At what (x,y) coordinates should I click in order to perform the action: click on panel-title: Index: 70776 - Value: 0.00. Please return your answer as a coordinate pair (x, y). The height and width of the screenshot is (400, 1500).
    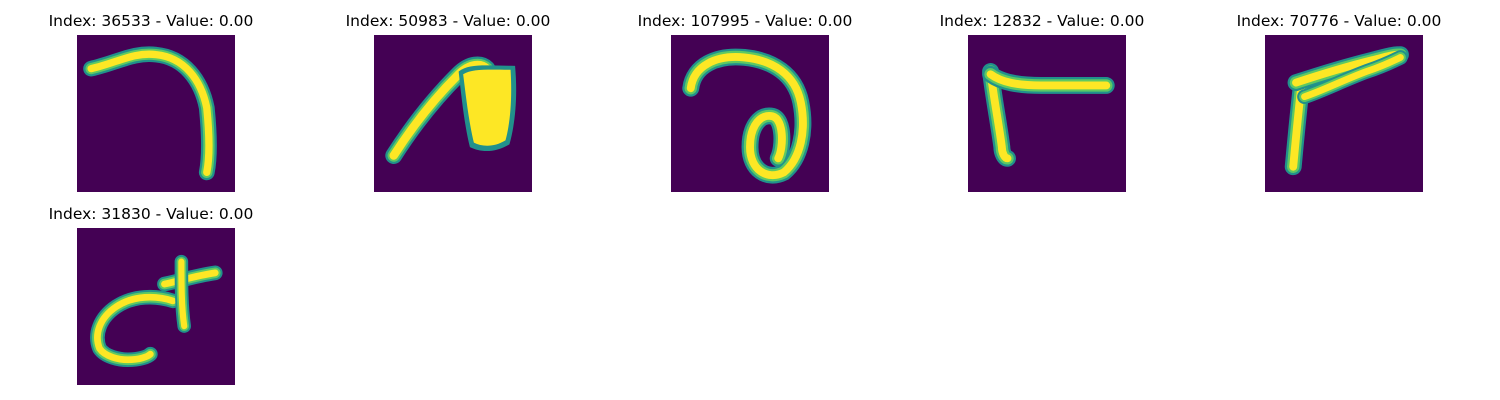
    Looking at the image, I should click on (1339, 21).